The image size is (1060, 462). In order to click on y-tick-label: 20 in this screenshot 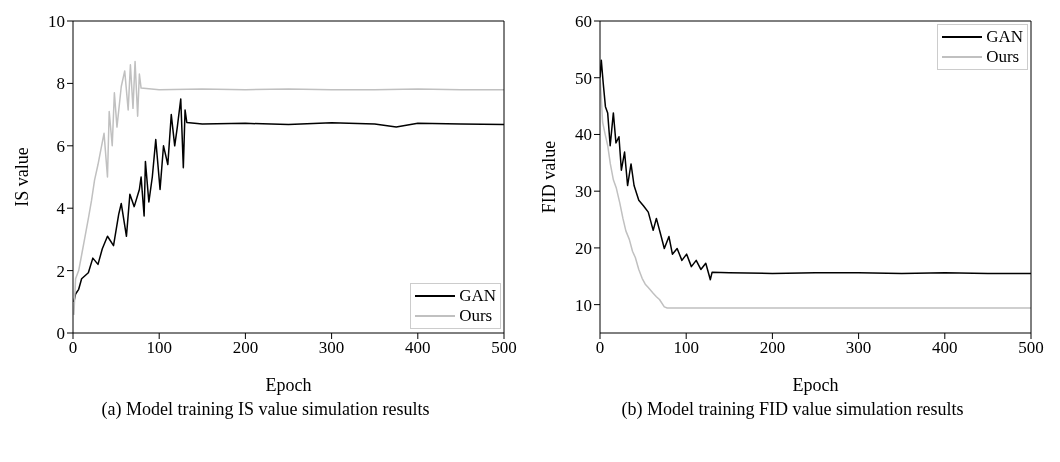, I will do `click(583, 248)`.